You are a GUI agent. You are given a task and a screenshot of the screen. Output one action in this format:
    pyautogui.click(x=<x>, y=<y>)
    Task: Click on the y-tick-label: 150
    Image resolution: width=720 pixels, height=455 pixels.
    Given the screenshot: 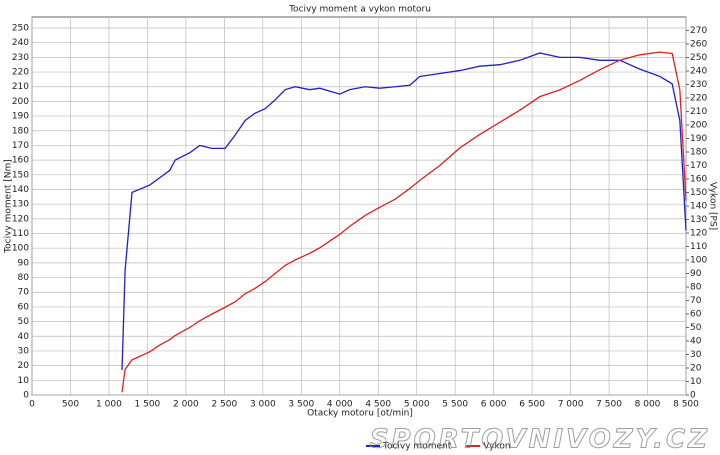 What is the action you would take?
    pyautogui.click(x=20, y=175)
    